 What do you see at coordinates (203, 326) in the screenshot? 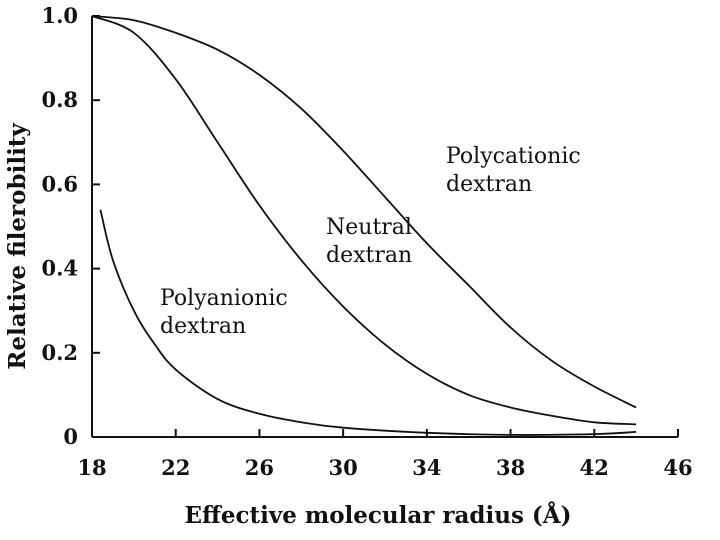
I see `curve-label-polyanionic: dextran` at bounding box center [203, 326].